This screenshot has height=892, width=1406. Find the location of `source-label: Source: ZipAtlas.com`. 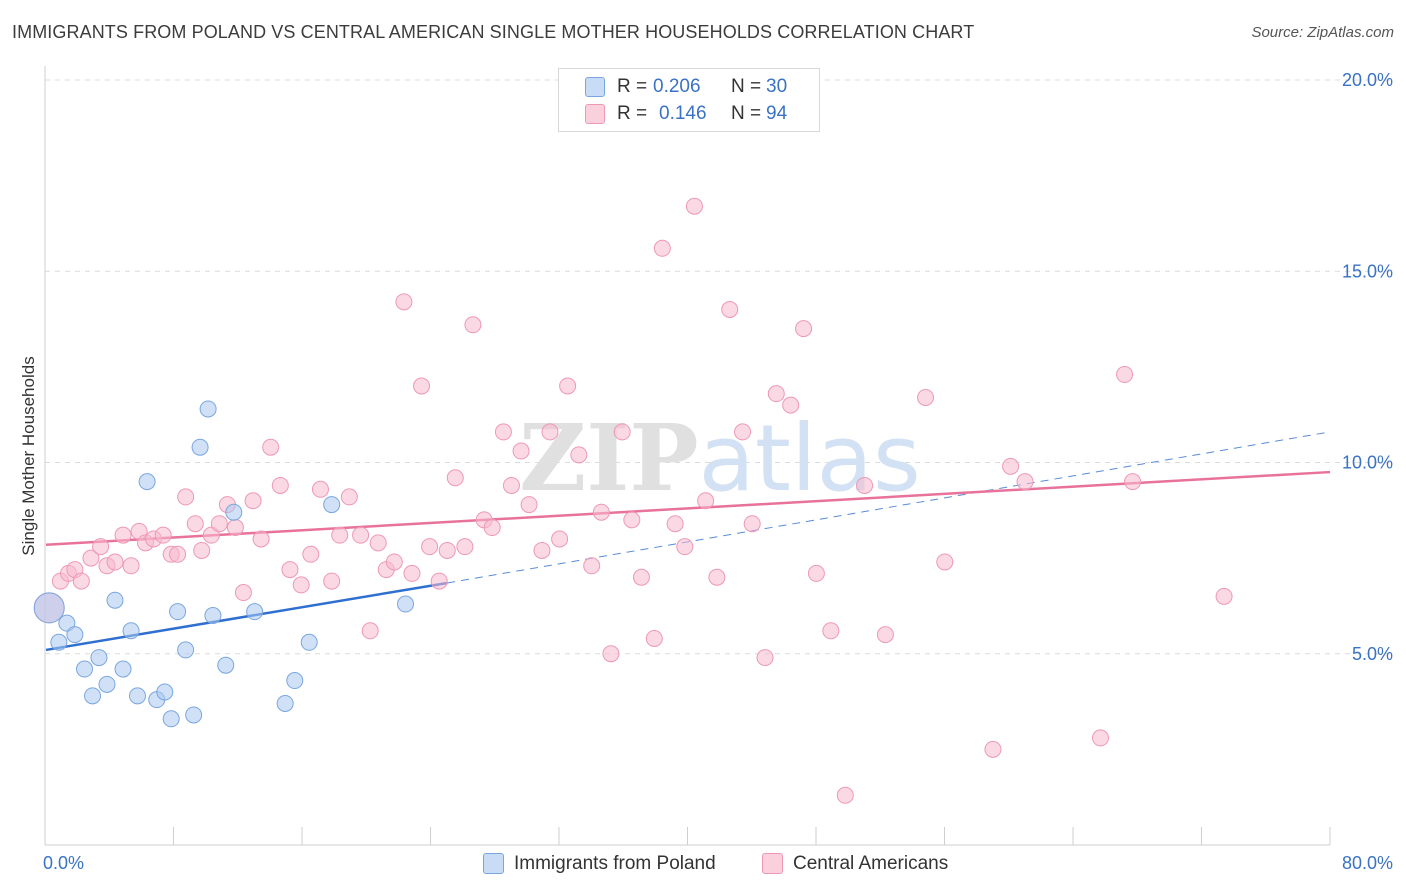

source-label: Source: ZipAtlas.com is located at coordinates (1322, 32).